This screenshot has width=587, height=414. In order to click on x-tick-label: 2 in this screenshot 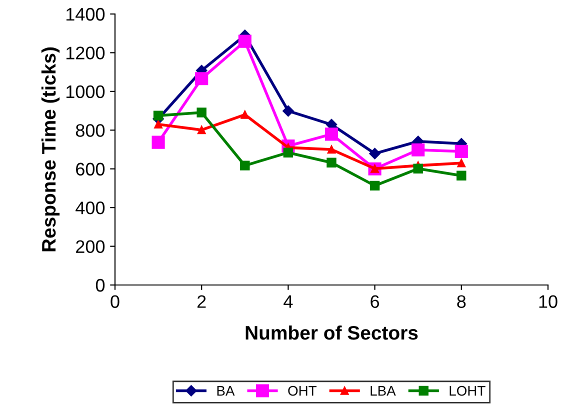, I will do `click(201, 301)`.